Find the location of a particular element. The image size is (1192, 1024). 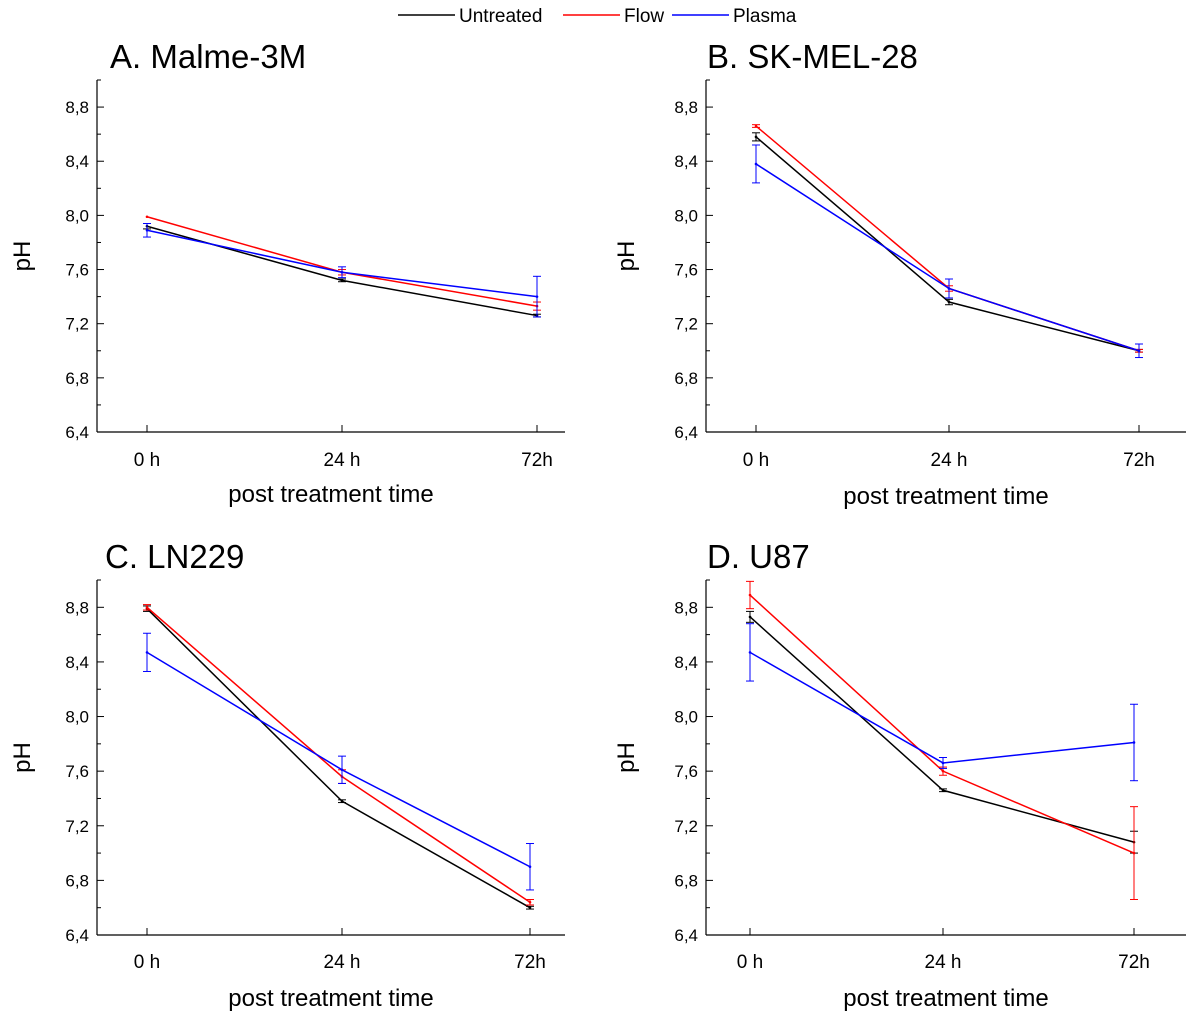

legend: Untreated Flow Plasma is located at coordinates (597, 16).